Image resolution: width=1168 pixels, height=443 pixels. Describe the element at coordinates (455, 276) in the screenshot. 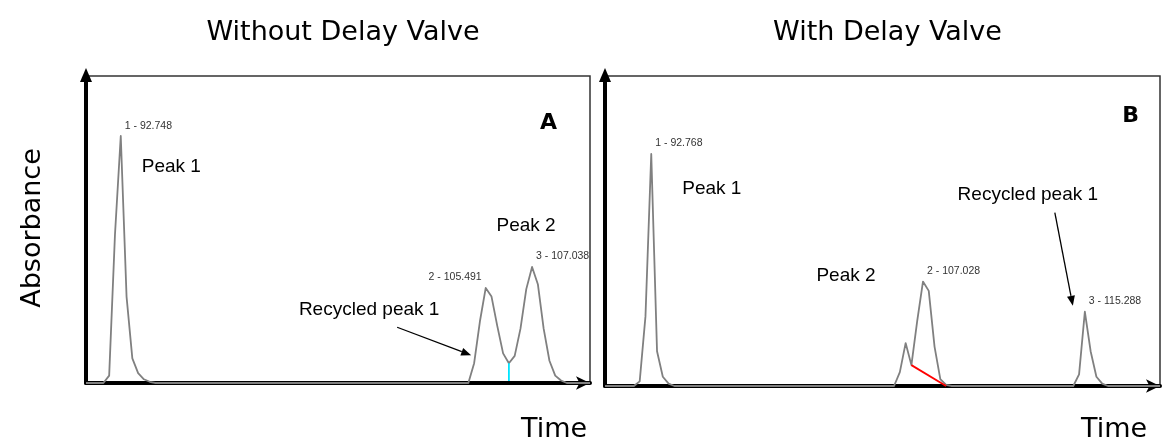

I see `annotation: 2 - 105.491` at that location.